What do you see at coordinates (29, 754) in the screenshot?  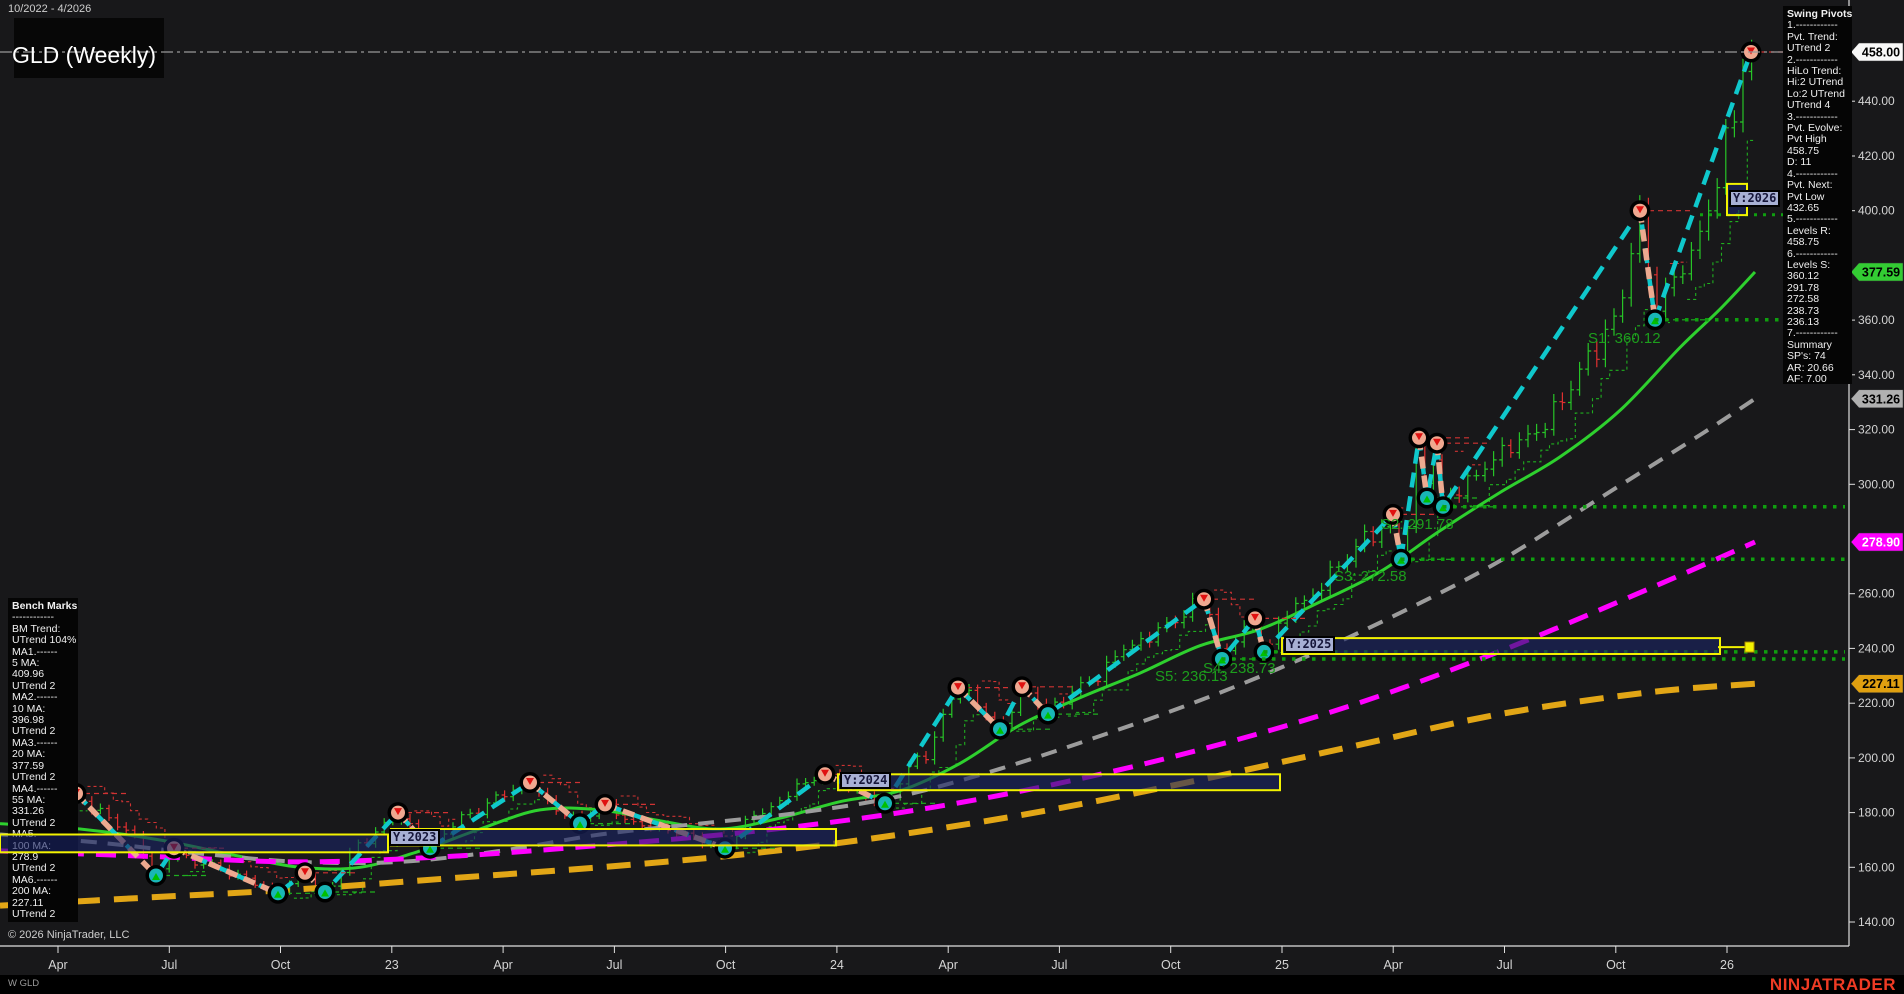 I see `bench-panel-line: 20 MA:` at bounding box center [29, 754].